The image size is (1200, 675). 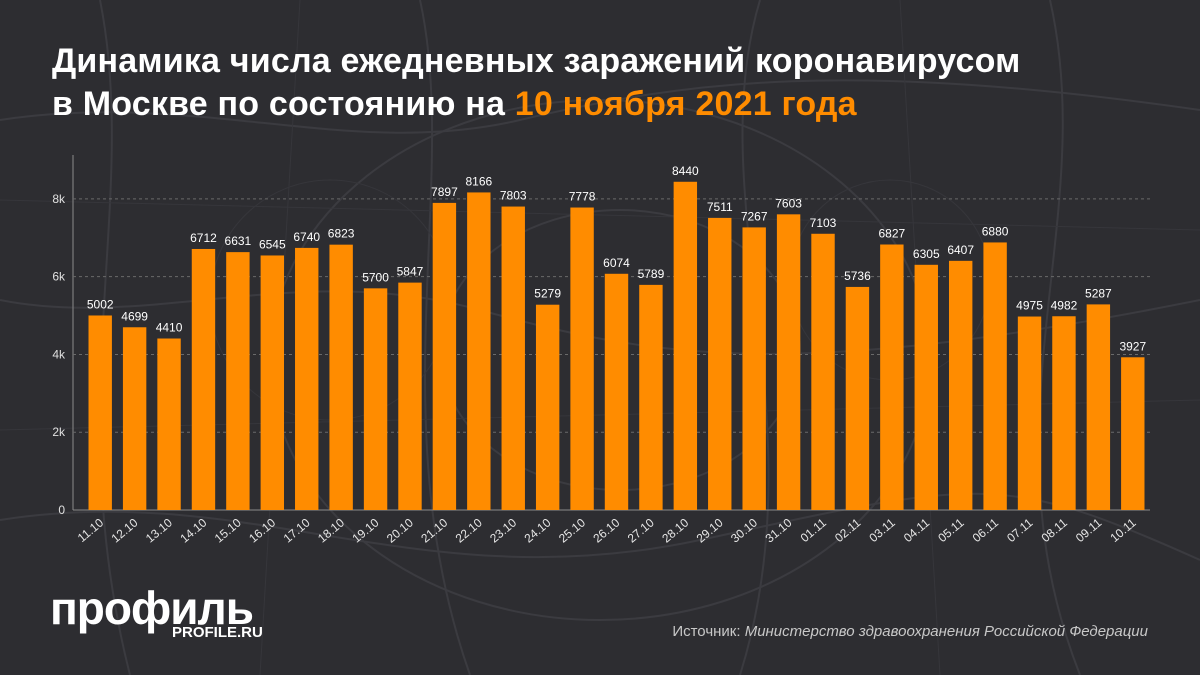 What do you see at coordinates (400, 530) in the screenshot?
I see `x-tick-label: 20.10` at bounding box center [400, 530].